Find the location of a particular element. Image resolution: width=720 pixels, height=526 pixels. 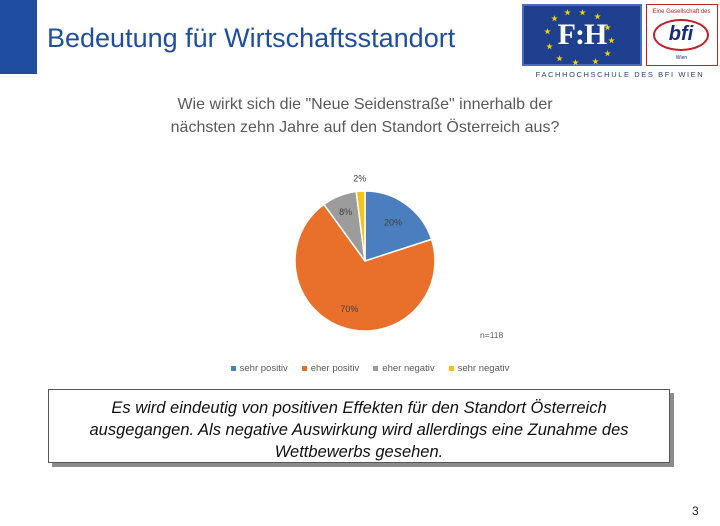

legend-label: eher negativ is located at coordinates (408, 368).